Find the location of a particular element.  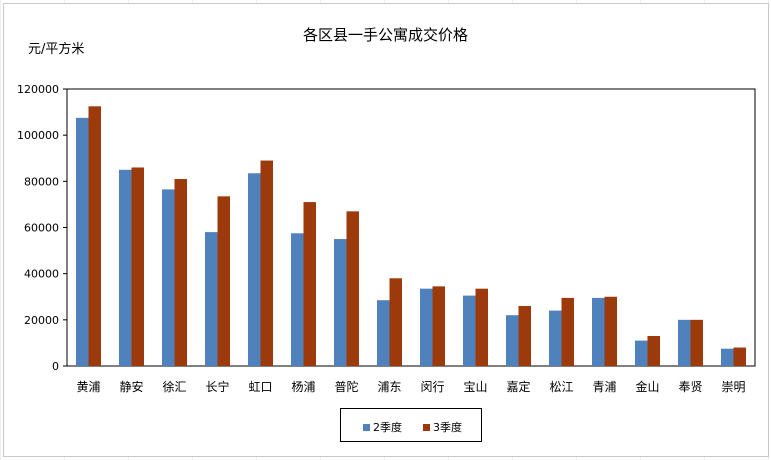

x-tick-label: 静安 is located at coordinates (131, 386).